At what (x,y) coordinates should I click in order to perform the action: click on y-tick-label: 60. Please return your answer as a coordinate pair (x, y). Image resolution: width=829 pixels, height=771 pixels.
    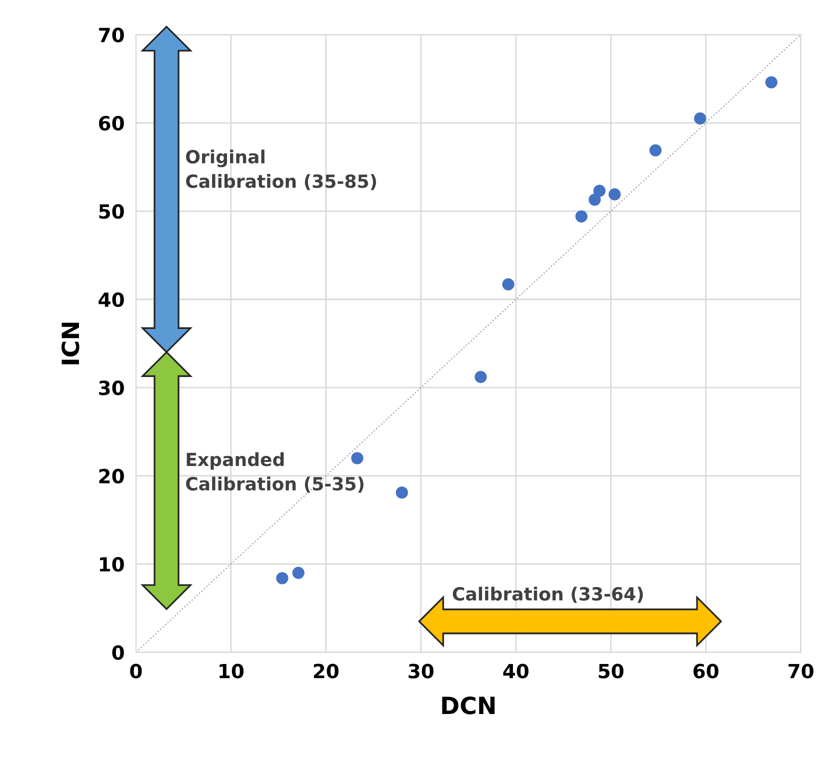
    Looking at the image, I should click on (111, 123).